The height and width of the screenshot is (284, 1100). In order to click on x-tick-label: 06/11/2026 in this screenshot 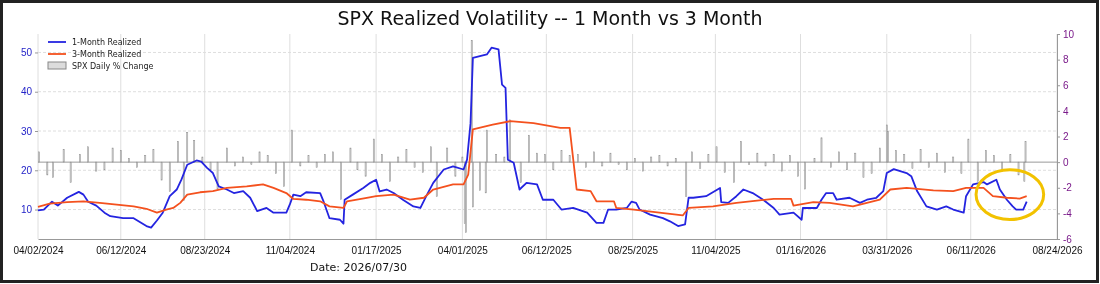, I will do `click(971, 251)`.